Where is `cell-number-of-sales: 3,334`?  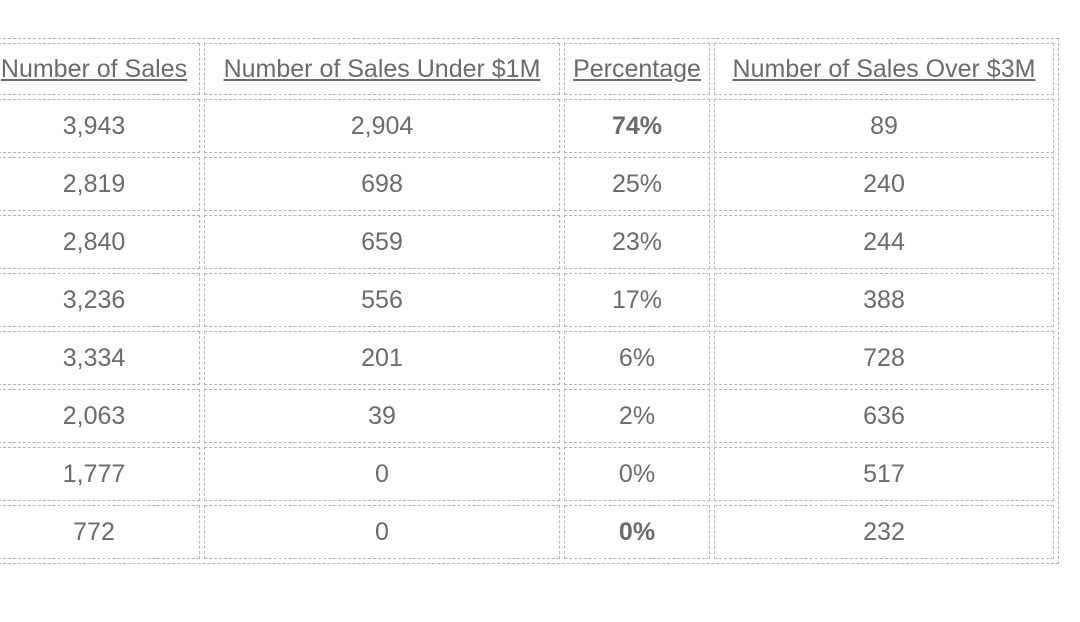
cell-number-of-sales: 3,334 is located at coordinates (100, 358).